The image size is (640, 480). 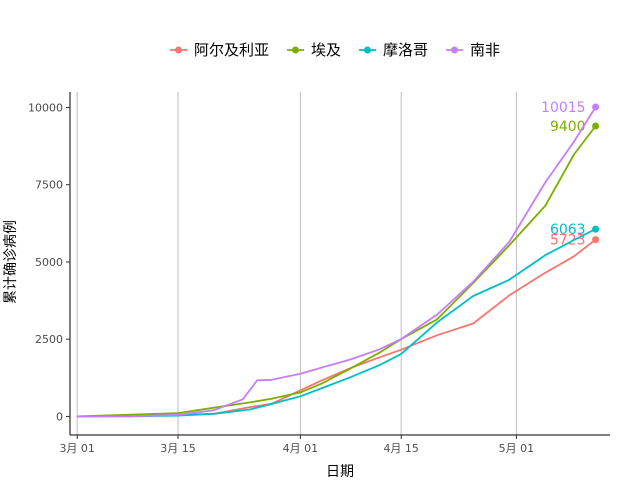 I want to click on x-tick-label: 5月 01, so click(x=517, y=448).